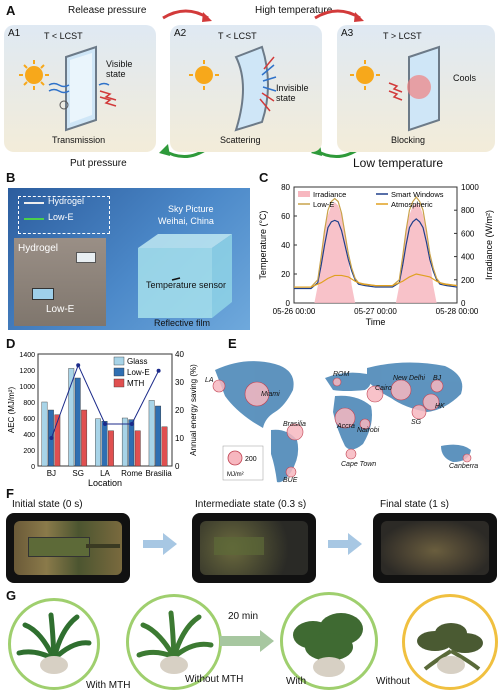 The height and width of the screenshot is (700, 499). I want to click on y2-axis-label: Annual energy saving (%), so click(193, 410).